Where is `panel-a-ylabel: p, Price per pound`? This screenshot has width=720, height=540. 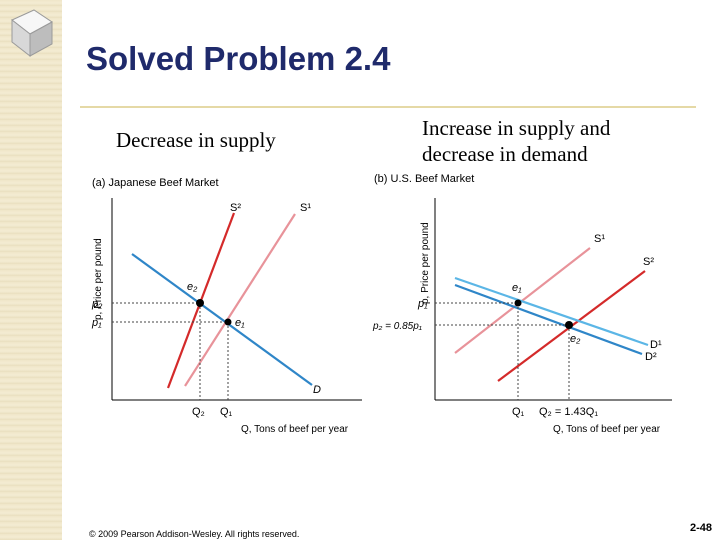
panel-a-ylabel: p, Price per pound is located at coordinates (98, 279).